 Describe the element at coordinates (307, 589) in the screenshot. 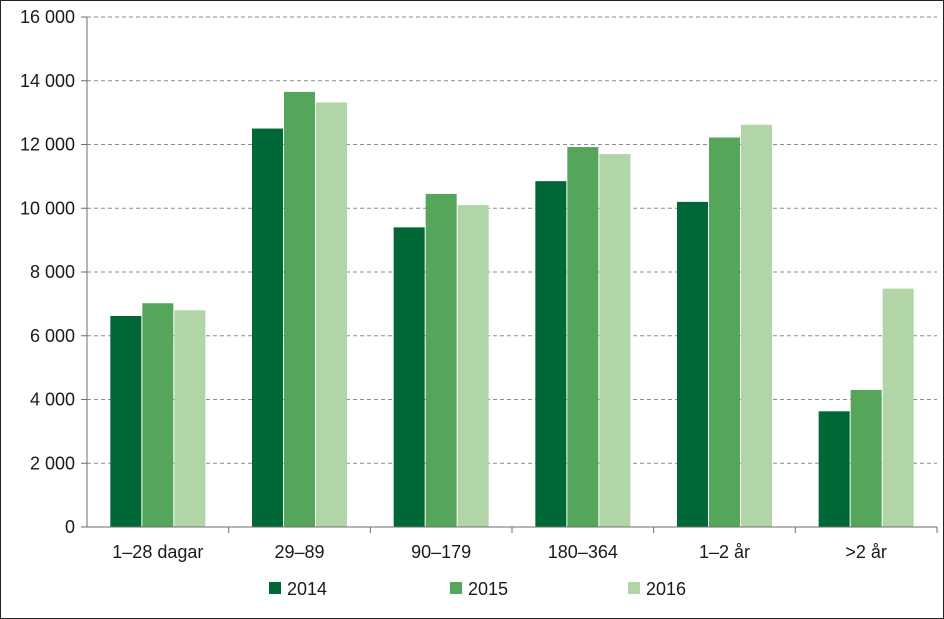

I see `legend-label-2014: 2014` at that location.